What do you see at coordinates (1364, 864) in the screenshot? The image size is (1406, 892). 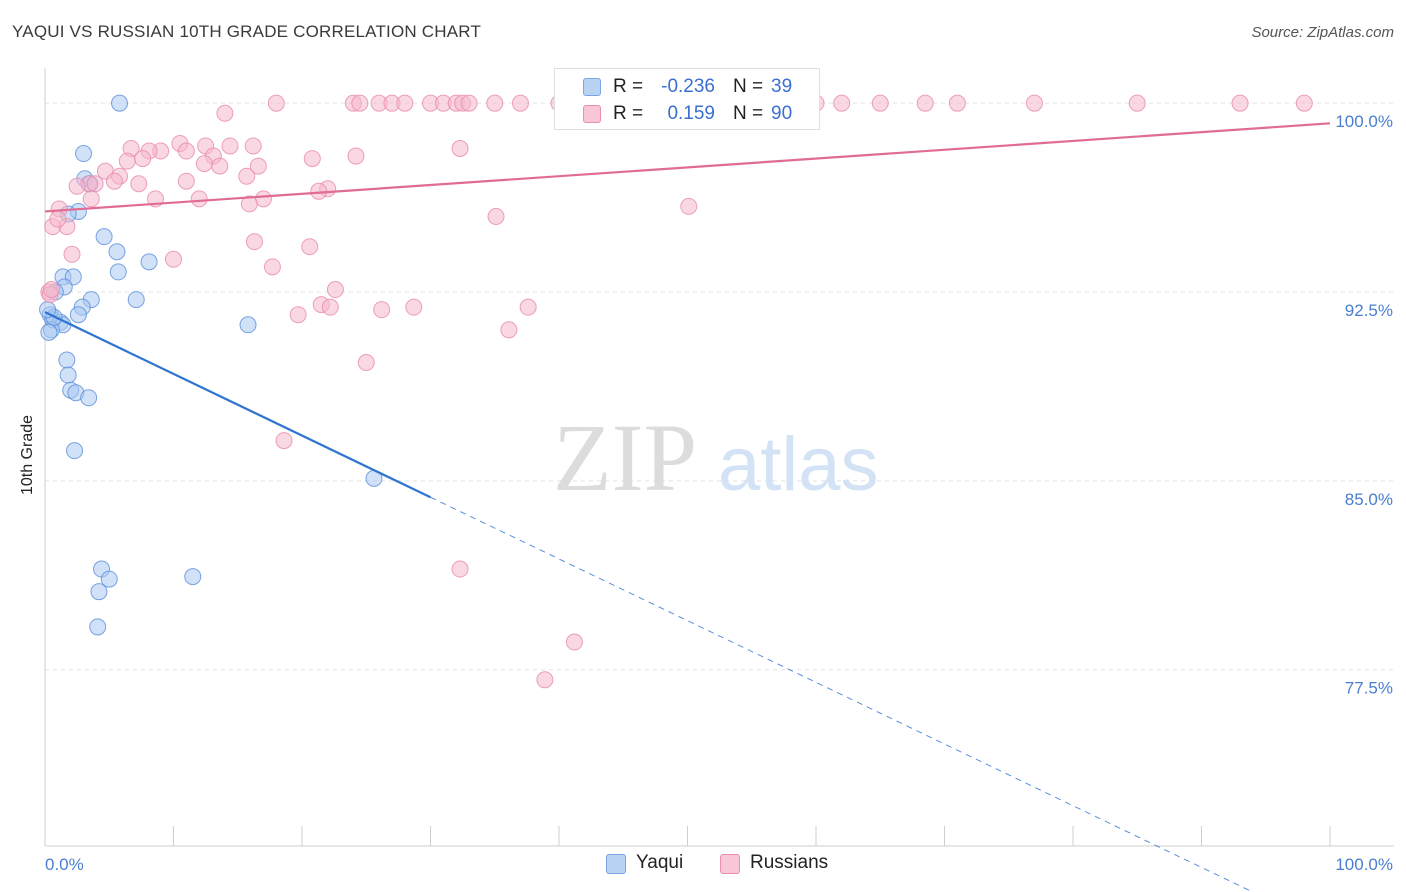 I see `x-tick-label: 100.0%` at bounding box center [1364, 864].